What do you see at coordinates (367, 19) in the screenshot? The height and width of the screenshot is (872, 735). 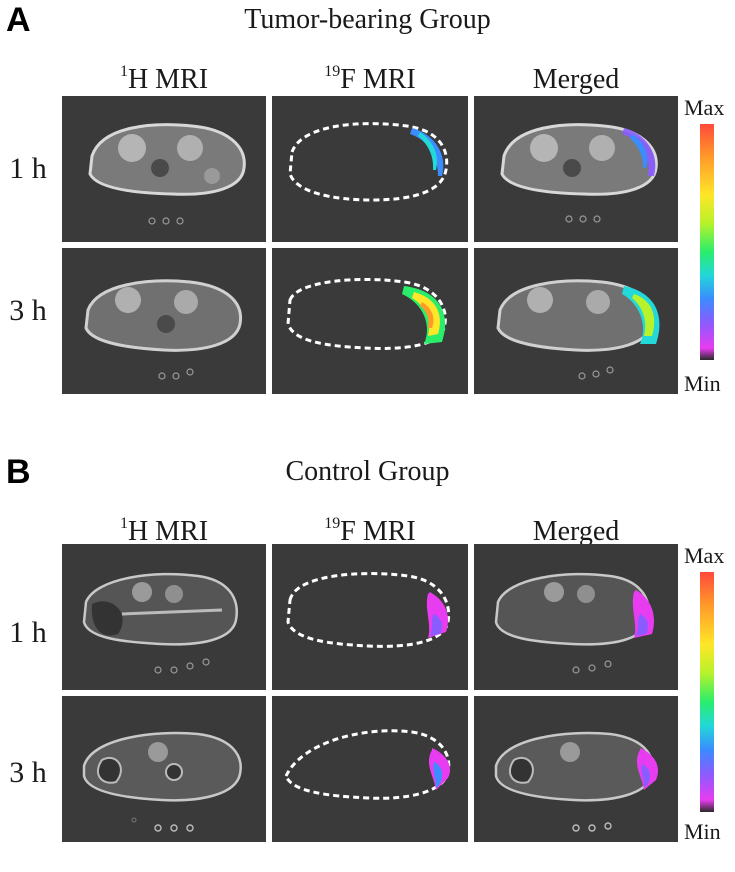 I see `group-title: Tumor-bearing Group` at bounding box center [367, 19].